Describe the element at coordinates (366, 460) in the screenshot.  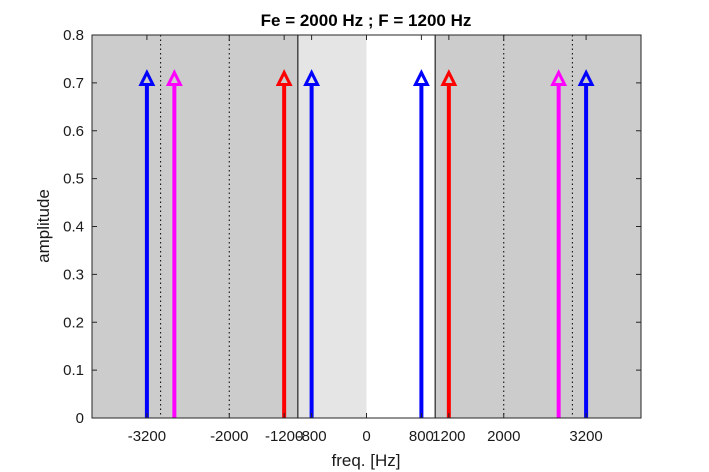
I see `x-axis-label: freq. [Hz]` at that location.